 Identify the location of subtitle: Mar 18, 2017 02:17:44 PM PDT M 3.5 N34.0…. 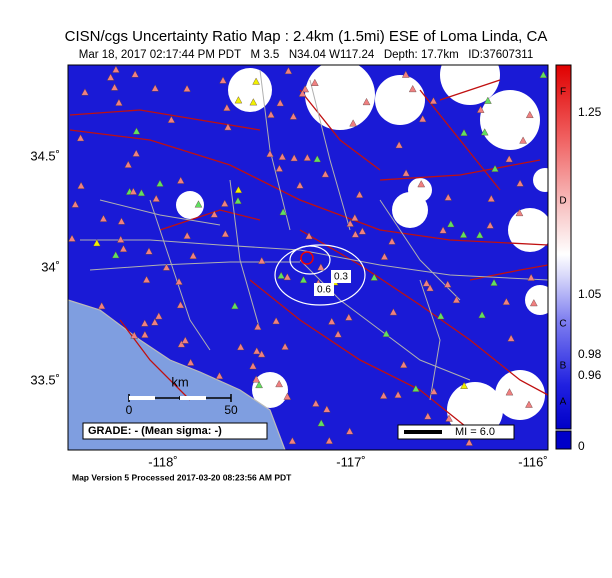
(306, 55).